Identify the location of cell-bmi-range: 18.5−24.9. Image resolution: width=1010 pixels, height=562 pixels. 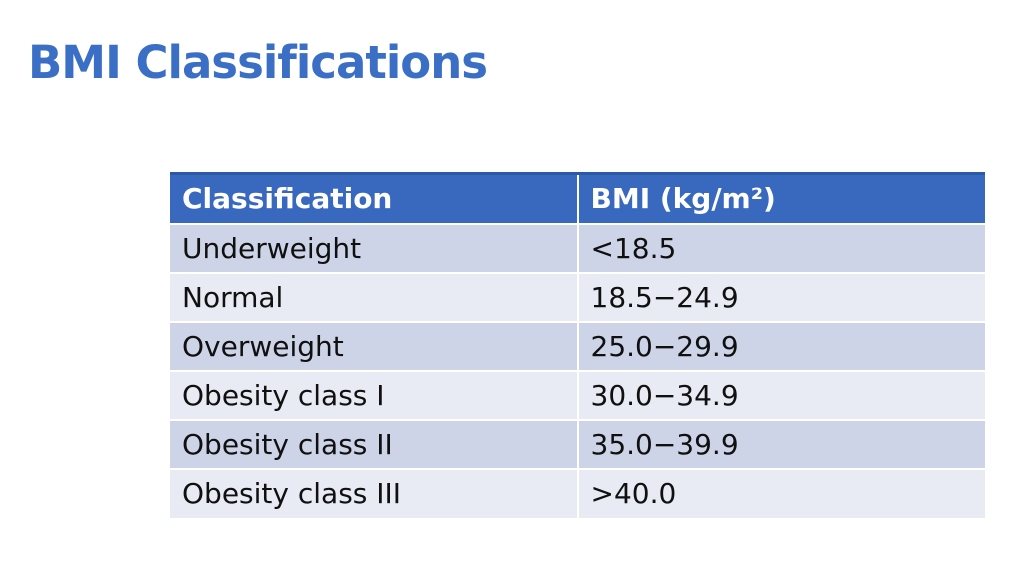
(780, 297).